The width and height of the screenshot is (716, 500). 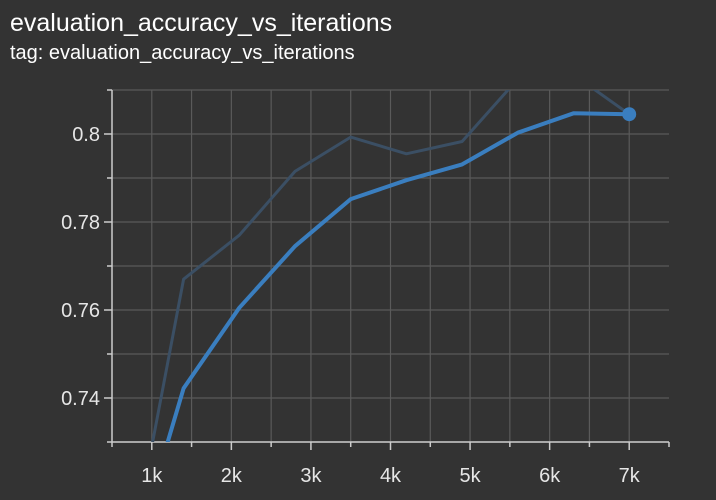 What do you see at coordinates (550, 476) in the screenshot?
I see `x-tick-label: 6k` at bounding box center [550, 476].